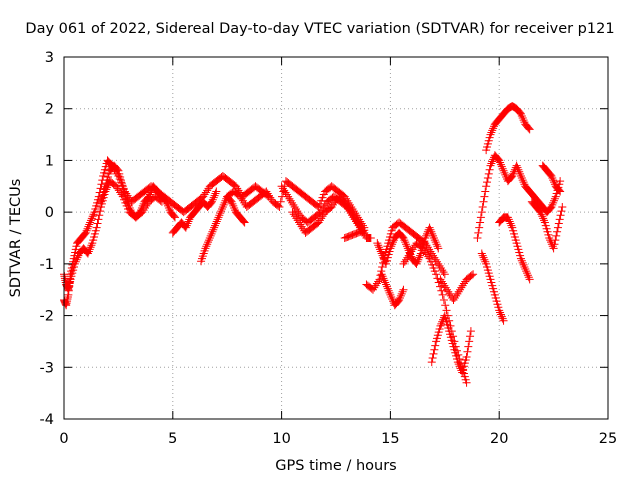  I want to click on x-tick-label: 25, so click(608, 439).